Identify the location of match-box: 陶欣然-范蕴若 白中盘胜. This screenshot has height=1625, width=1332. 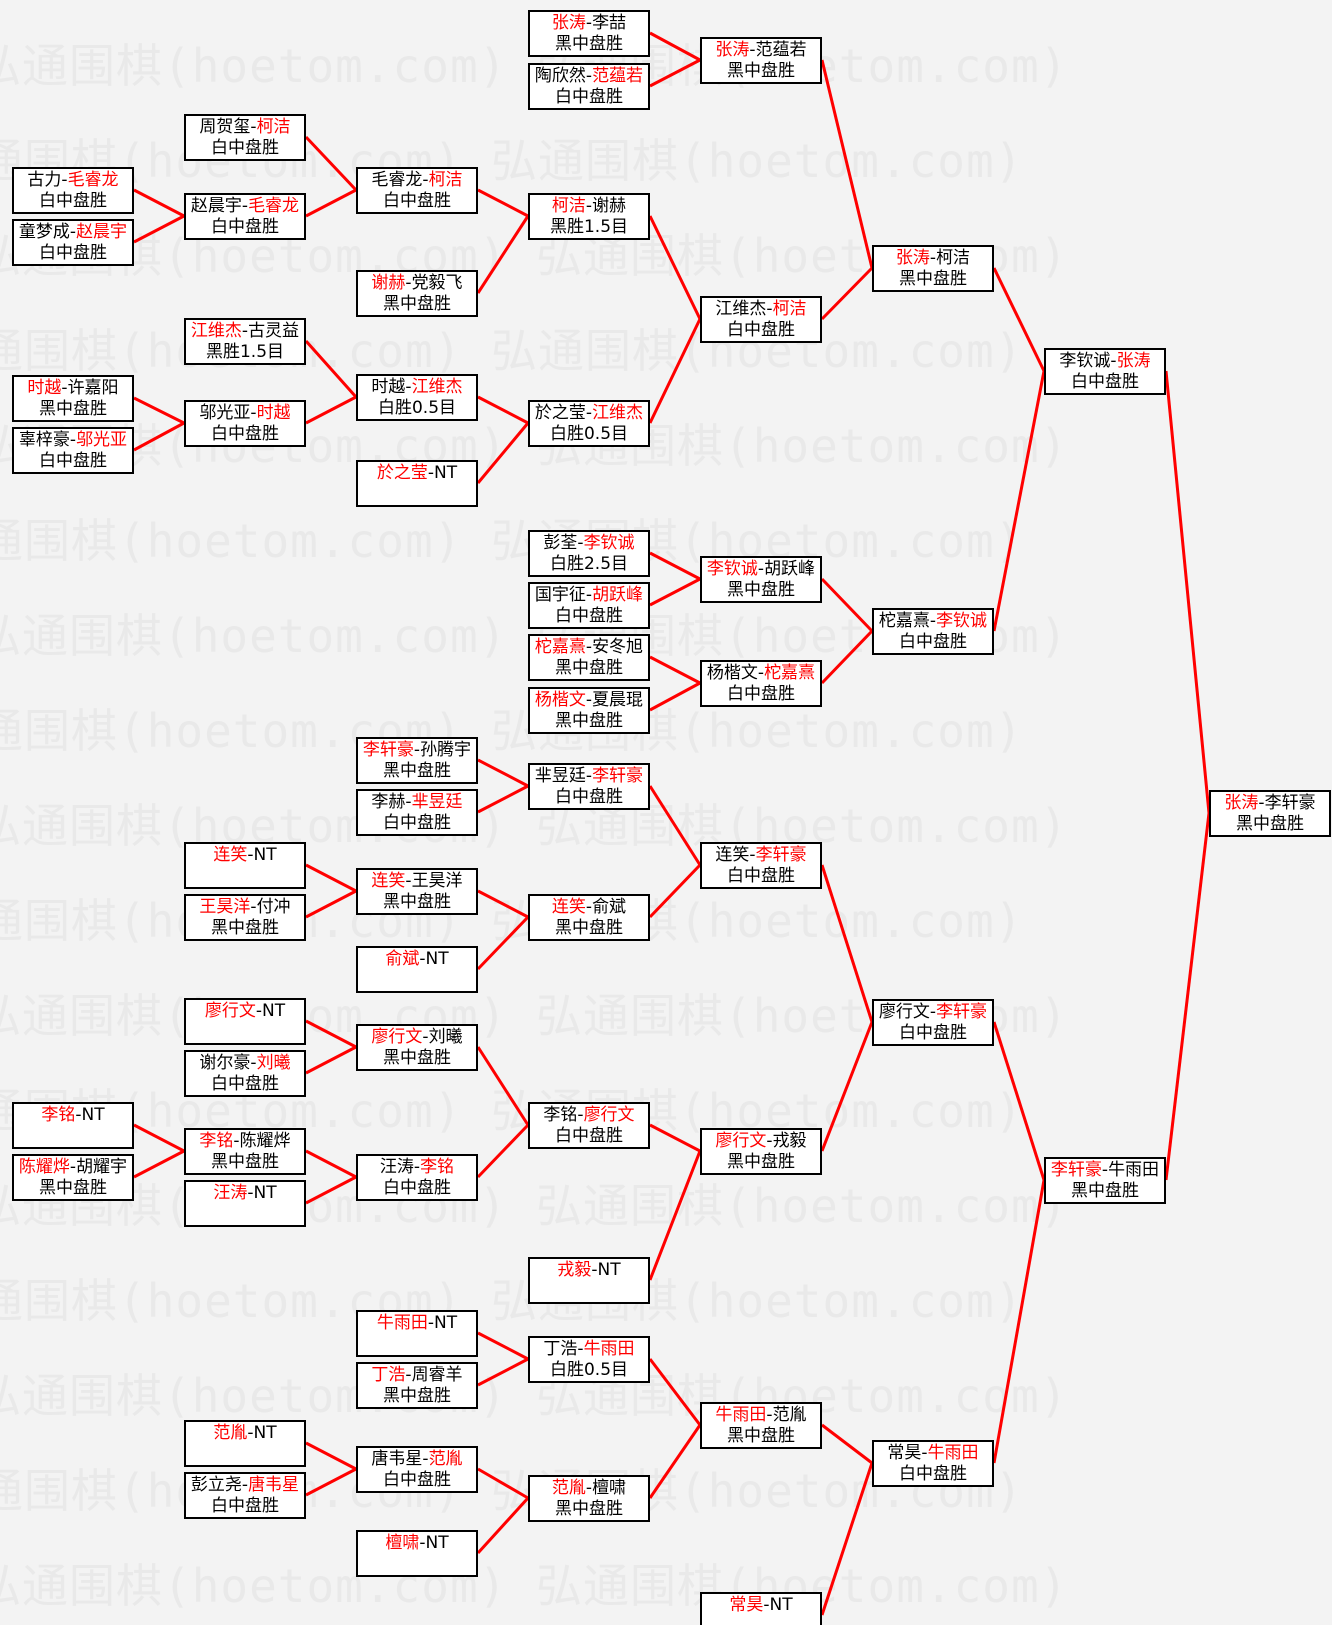
(589, 86).